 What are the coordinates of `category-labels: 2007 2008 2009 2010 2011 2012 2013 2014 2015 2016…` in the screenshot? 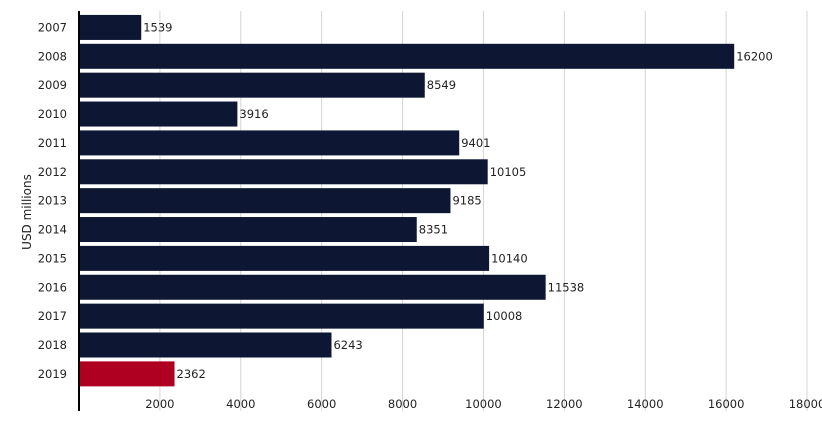 It's located at (52, 200).